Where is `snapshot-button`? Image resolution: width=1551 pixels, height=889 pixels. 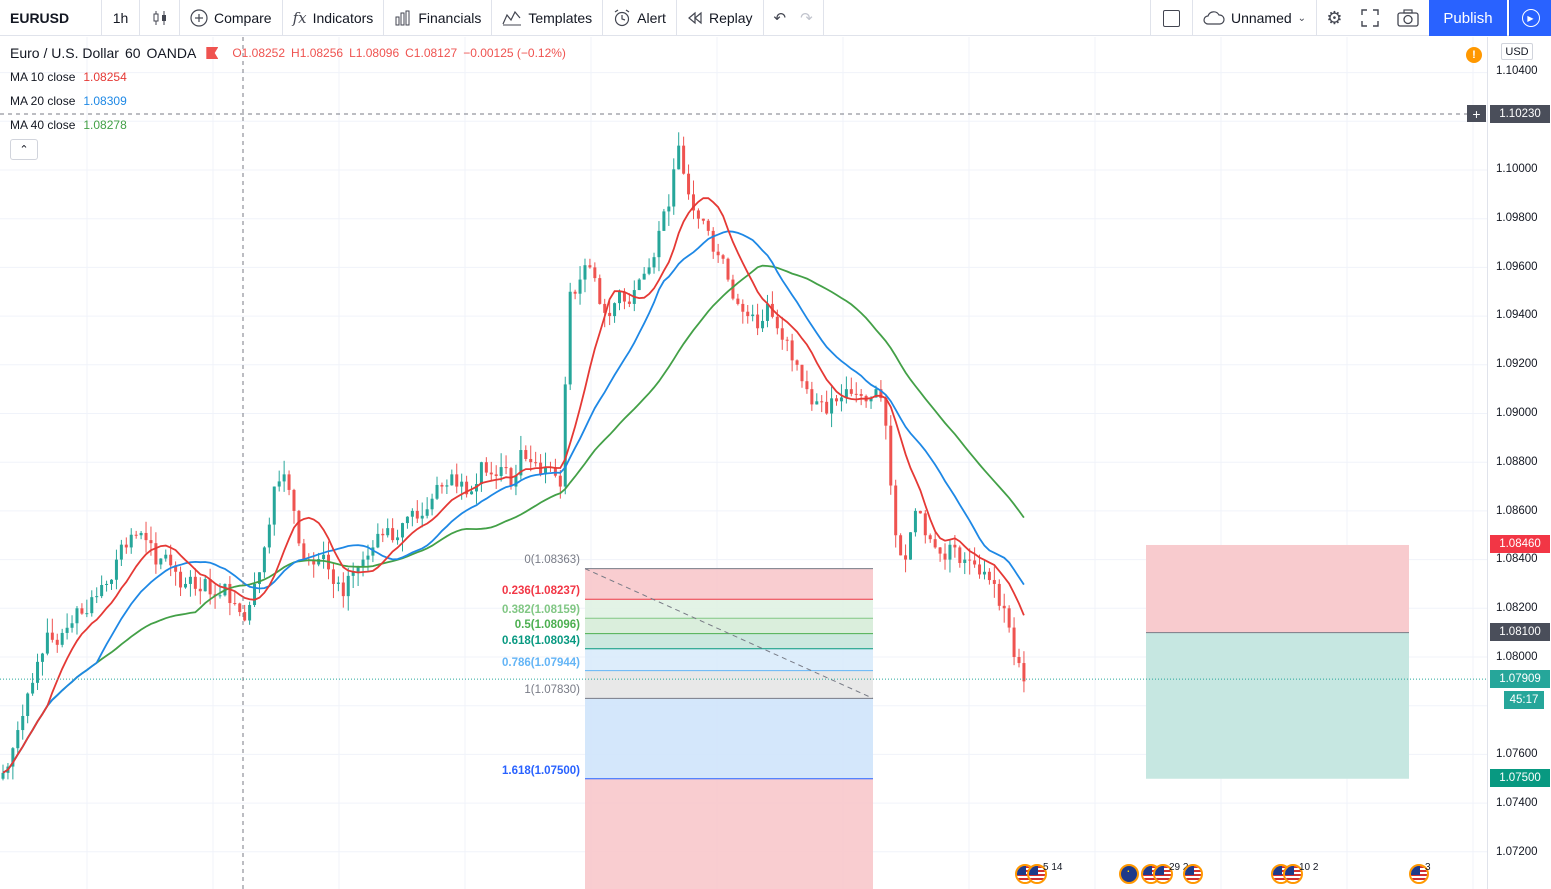
snapshot-button is located at coordinates (1408, 18).